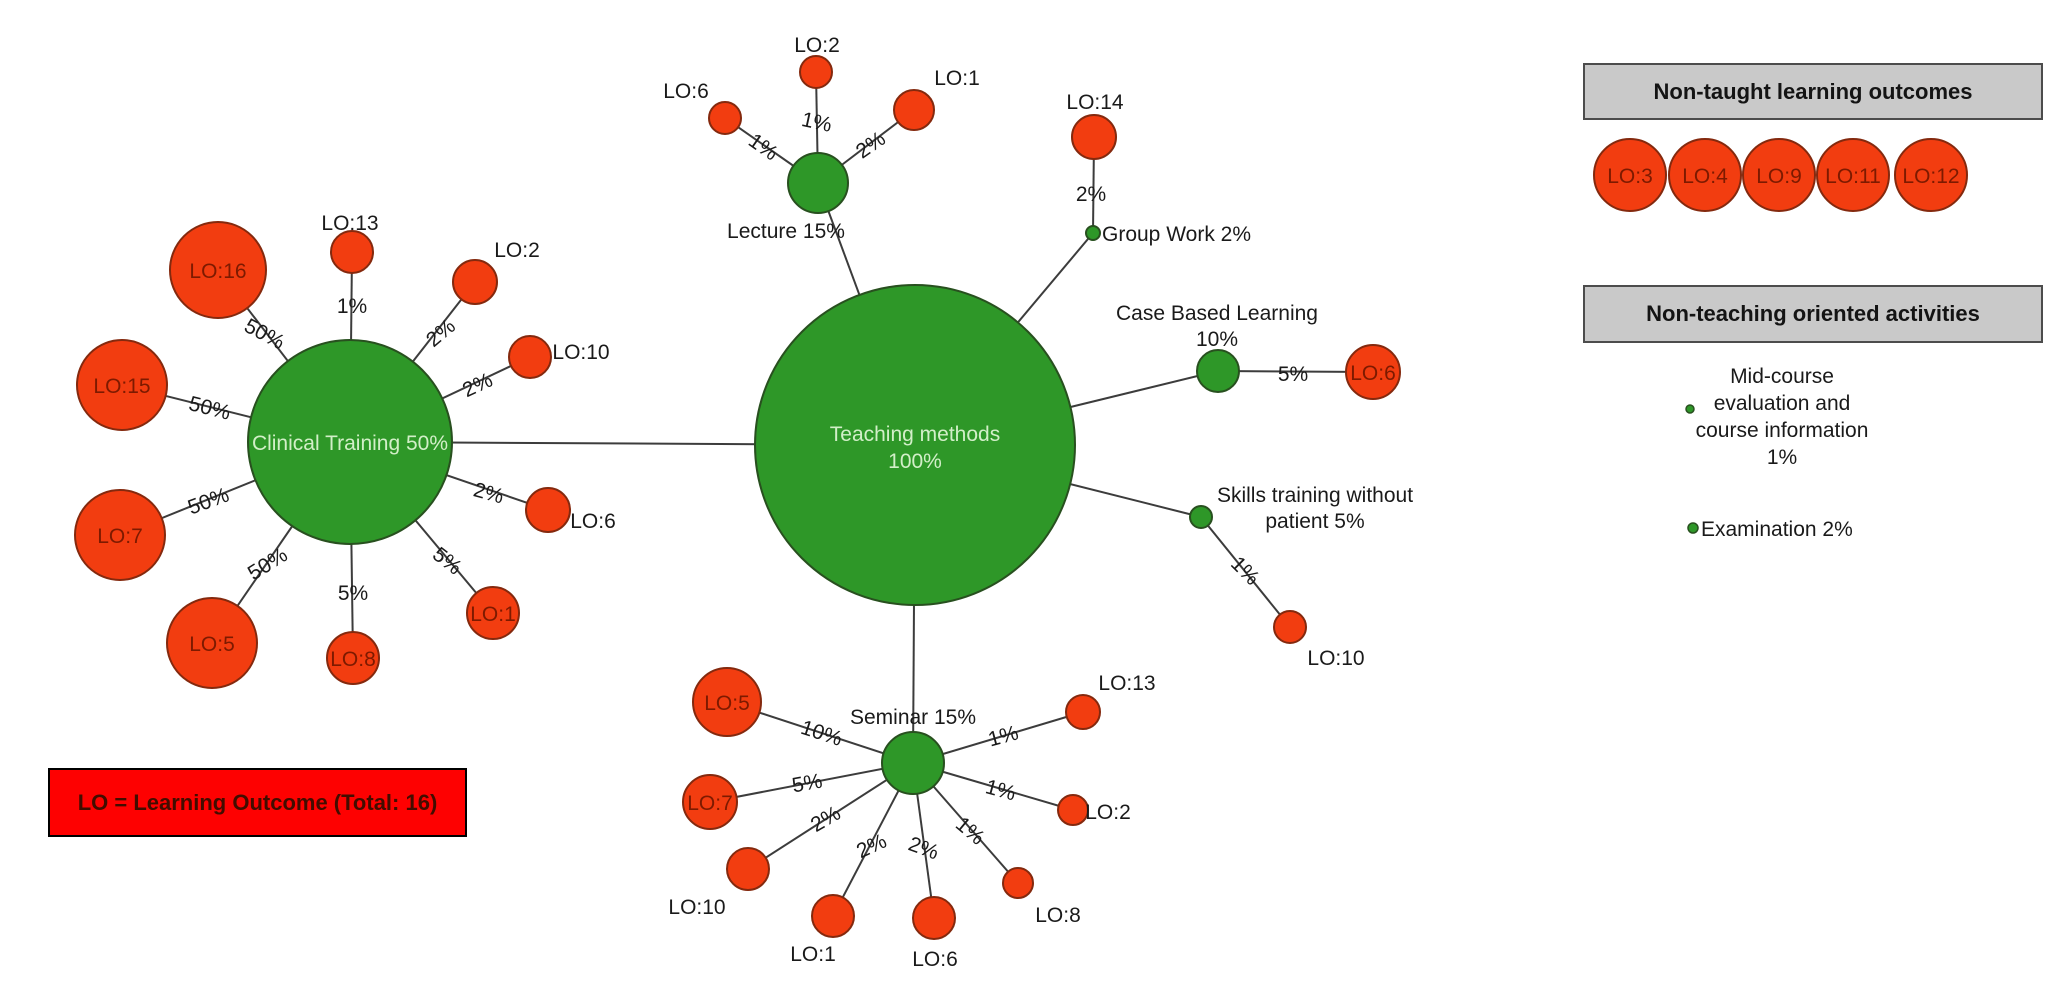  What do you see at coordinates (914, 110) in the screenshot?
I see `outcome-node-lc-lo1` at bounding box center [914, 110].